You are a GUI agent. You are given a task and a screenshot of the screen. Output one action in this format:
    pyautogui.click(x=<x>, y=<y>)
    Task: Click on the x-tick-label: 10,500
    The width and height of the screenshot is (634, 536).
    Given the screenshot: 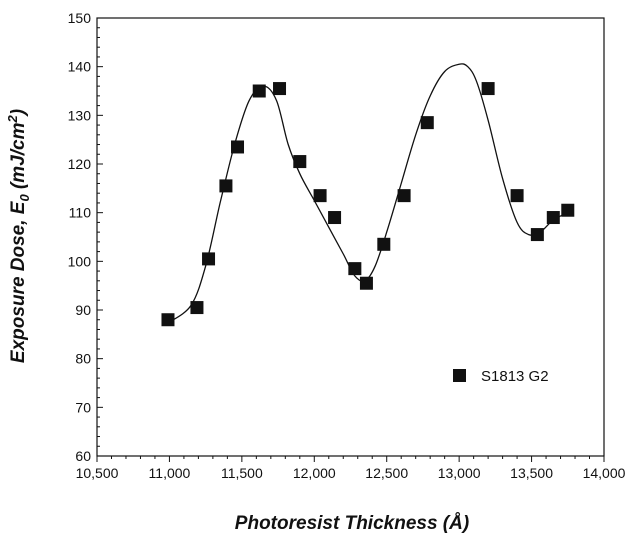 What is the action you would take?
    pyautogui.click(x=97, y=473)
    